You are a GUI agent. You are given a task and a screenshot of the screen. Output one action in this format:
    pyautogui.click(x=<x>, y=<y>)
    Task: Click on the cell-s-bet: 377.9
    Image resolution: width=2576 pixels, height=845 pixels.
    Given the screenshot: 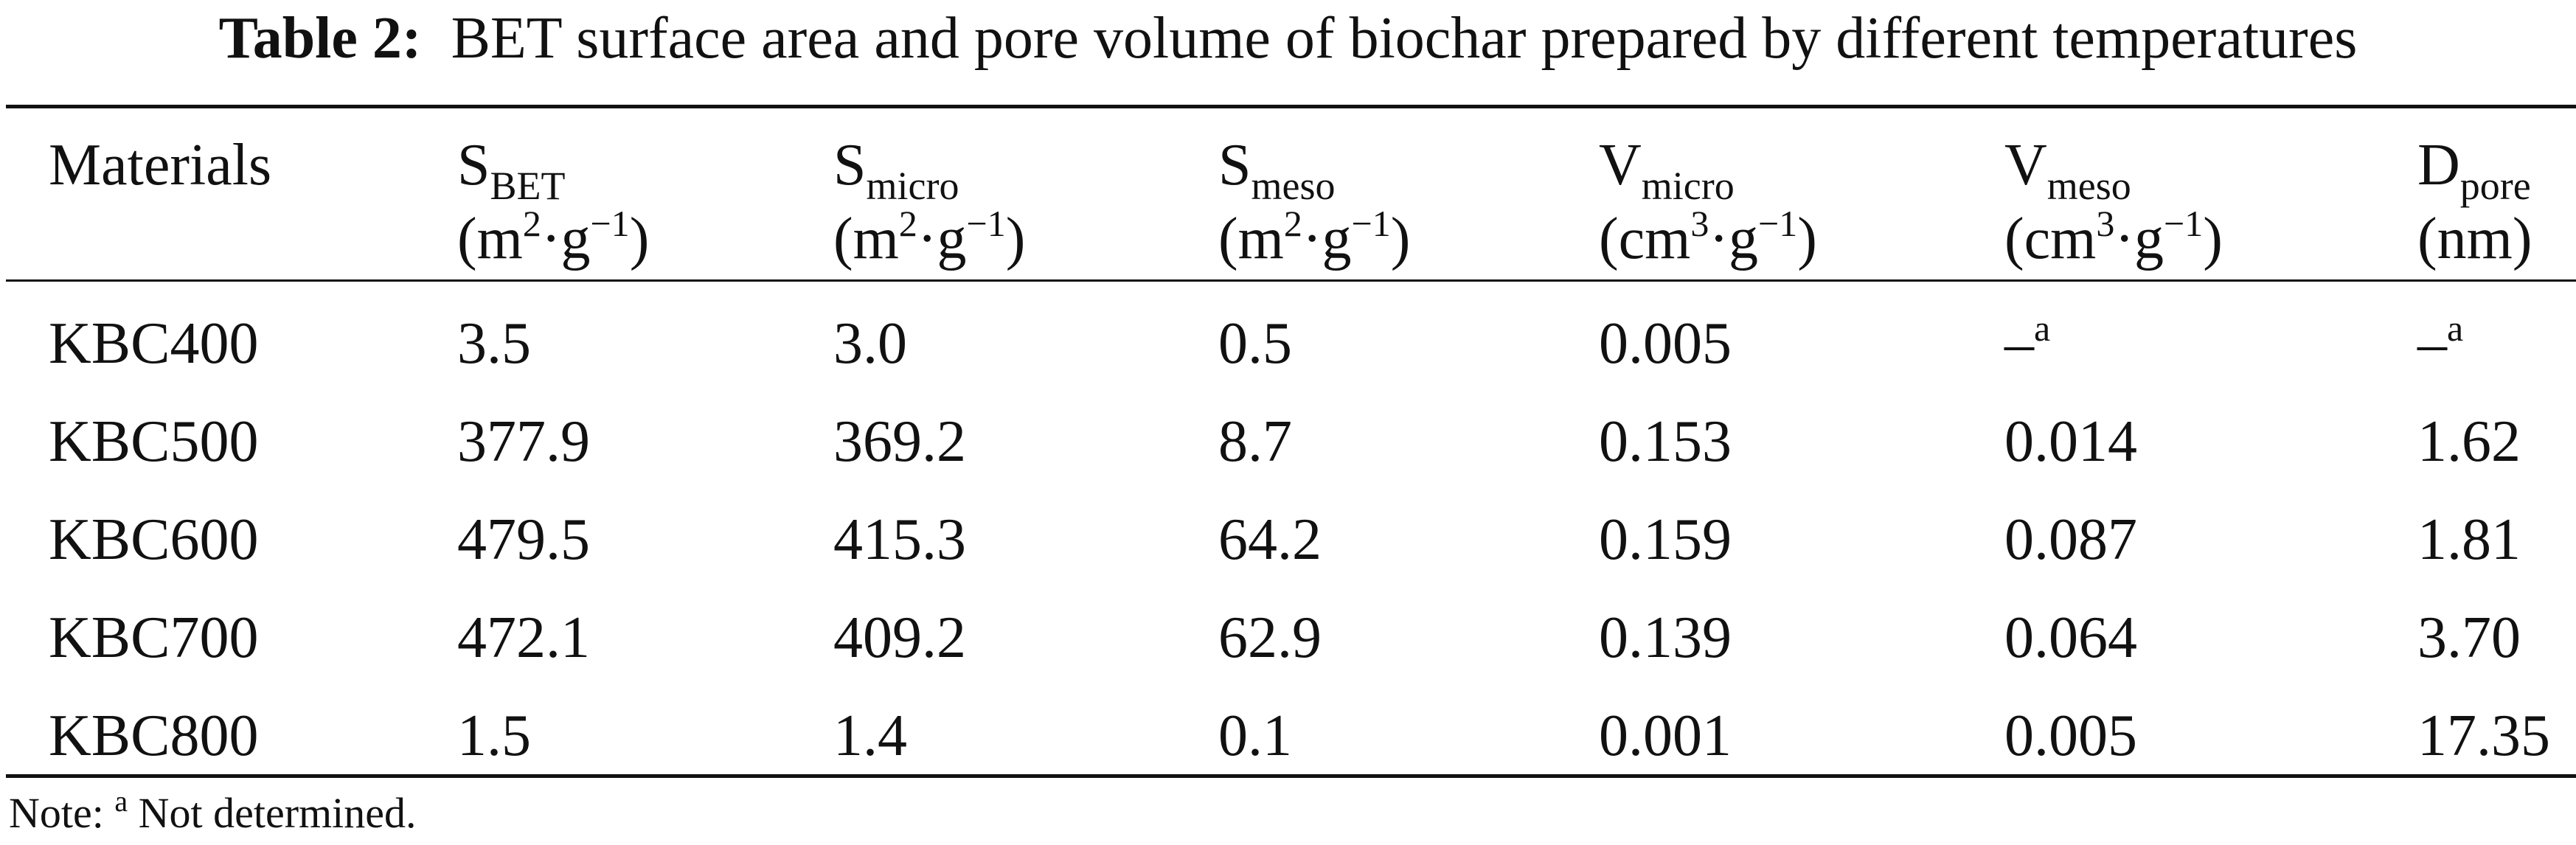 What is the action you would take?
    pyautogui.click(x=523, y=441)
    